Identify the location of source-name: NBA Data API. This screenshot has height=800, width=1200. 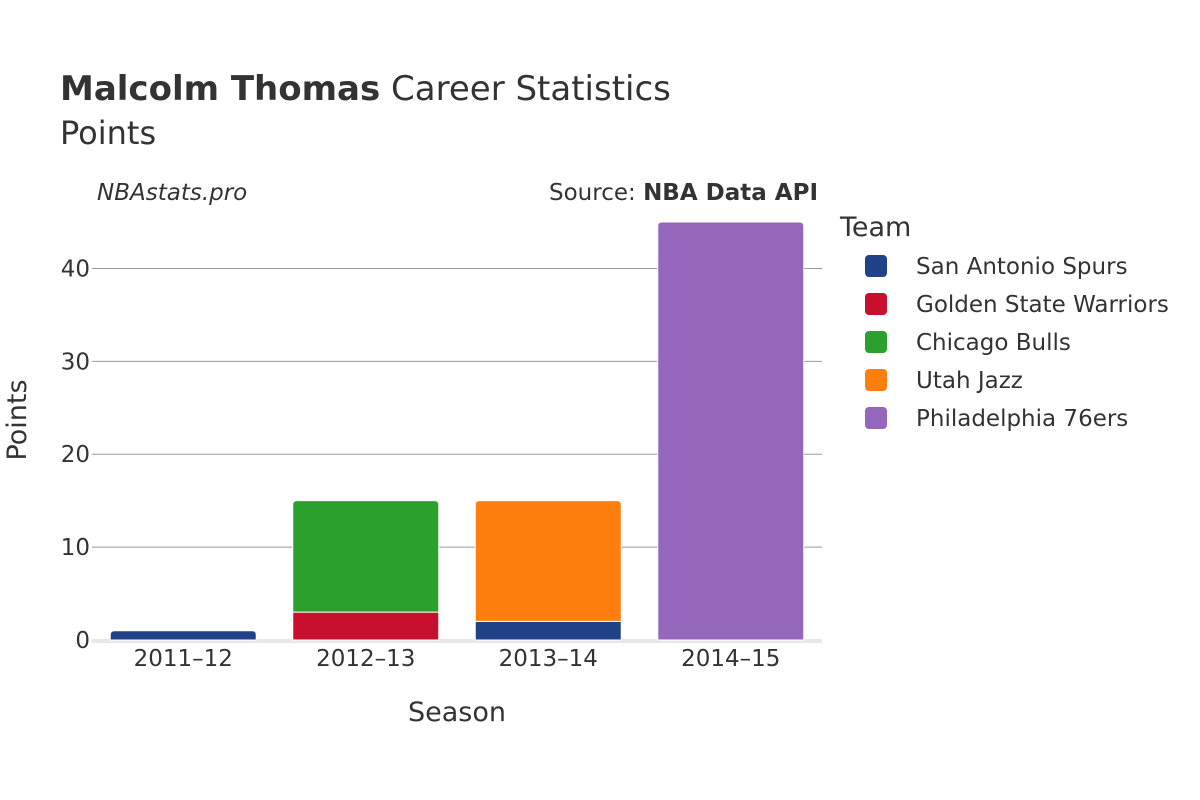
(730, 193).